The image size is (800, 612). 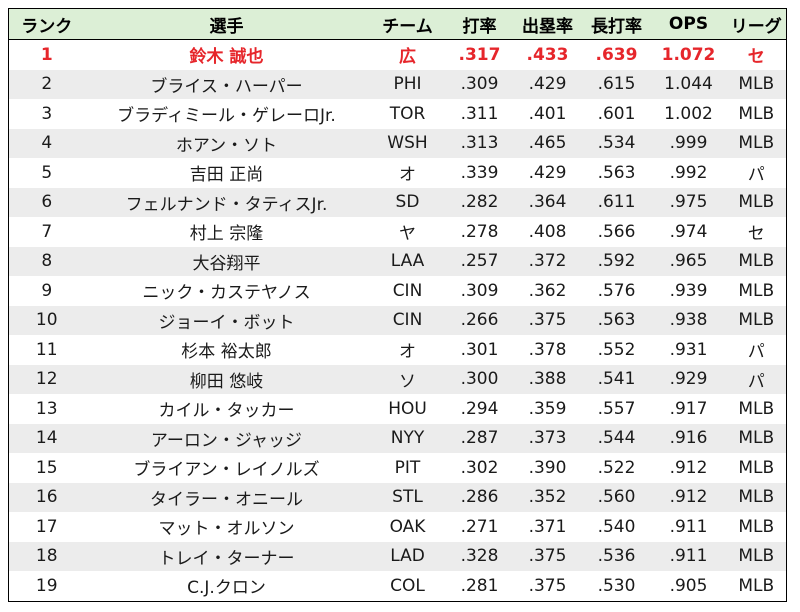 What do you see at coordinates (226, 586) in the screenshot?
I see `cell-player: C.J.クロン` at bounding box center [226, 586].